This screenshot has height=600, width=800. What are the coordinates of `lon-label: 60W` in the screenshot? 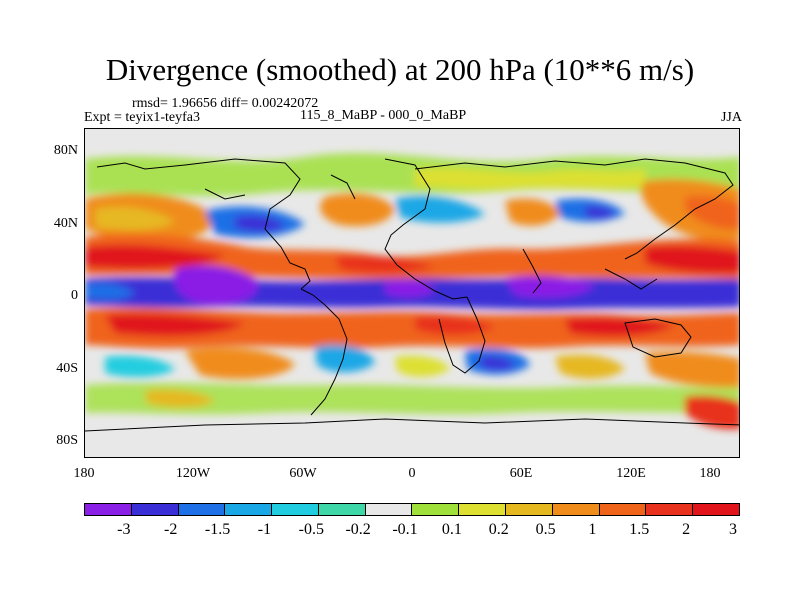 It's located at (303, 473).